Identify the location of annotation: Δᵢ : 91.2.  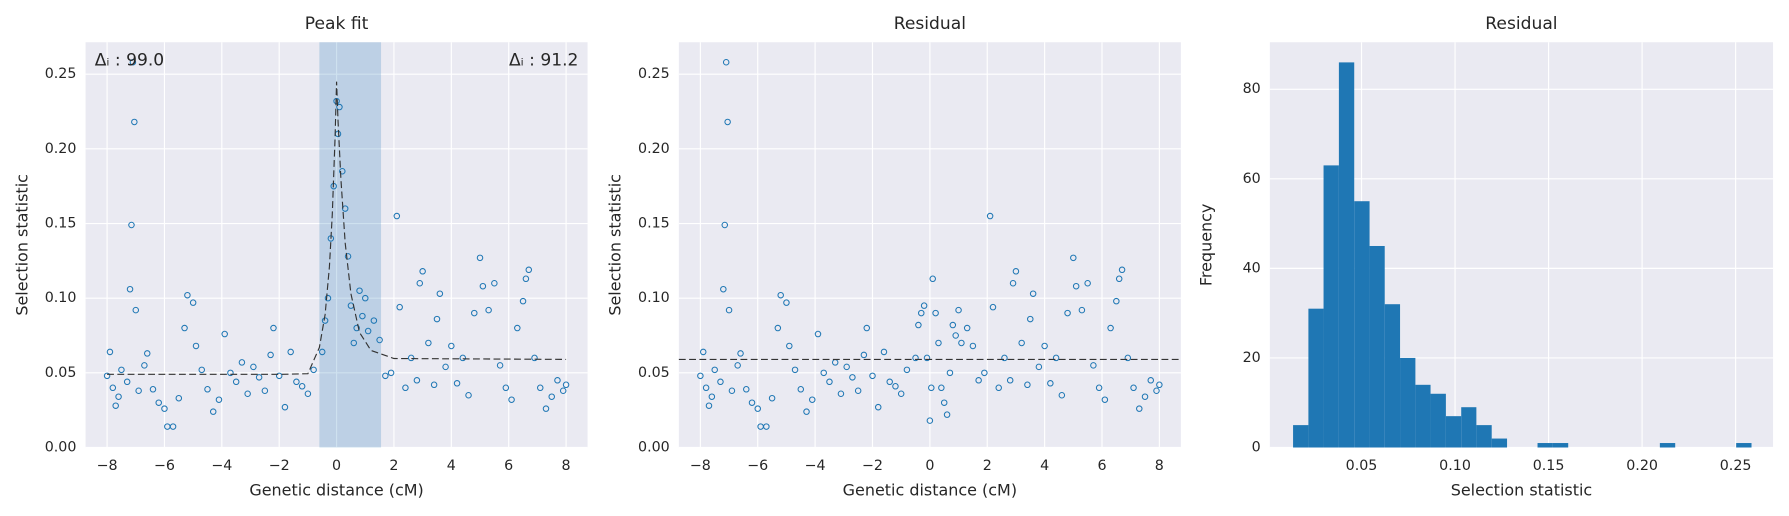
(543, 61).